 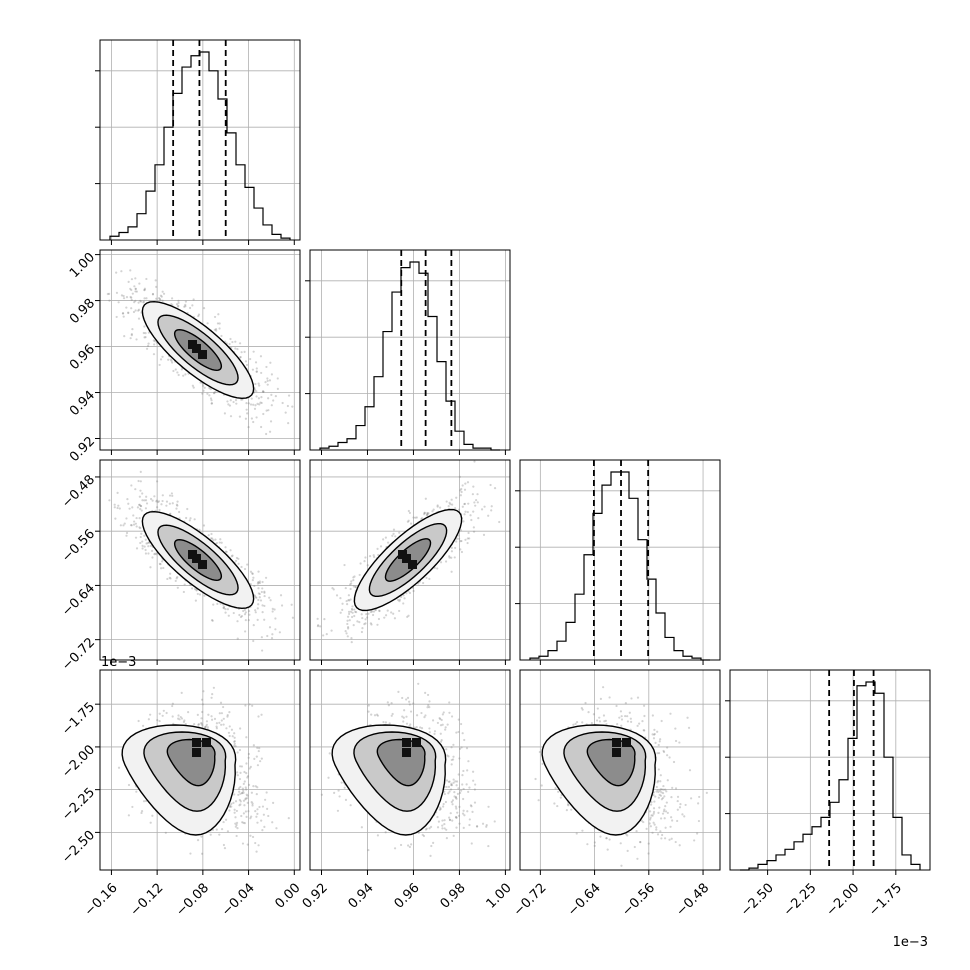 I want to click on panel-frame, so click(x=620, y=560).